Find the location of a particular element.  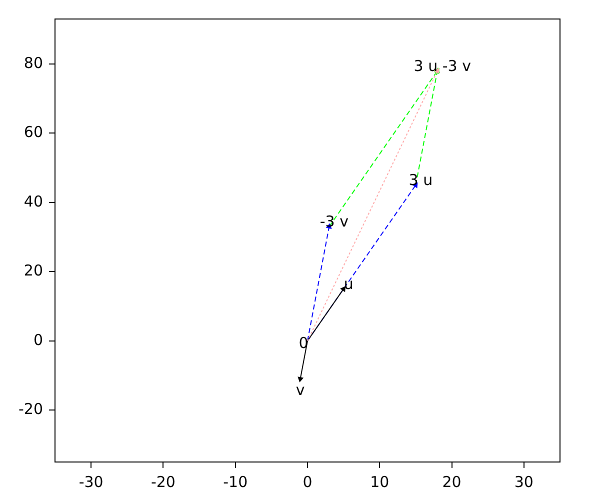

x-tick-label: 0 is located at coordinates (307, 481).